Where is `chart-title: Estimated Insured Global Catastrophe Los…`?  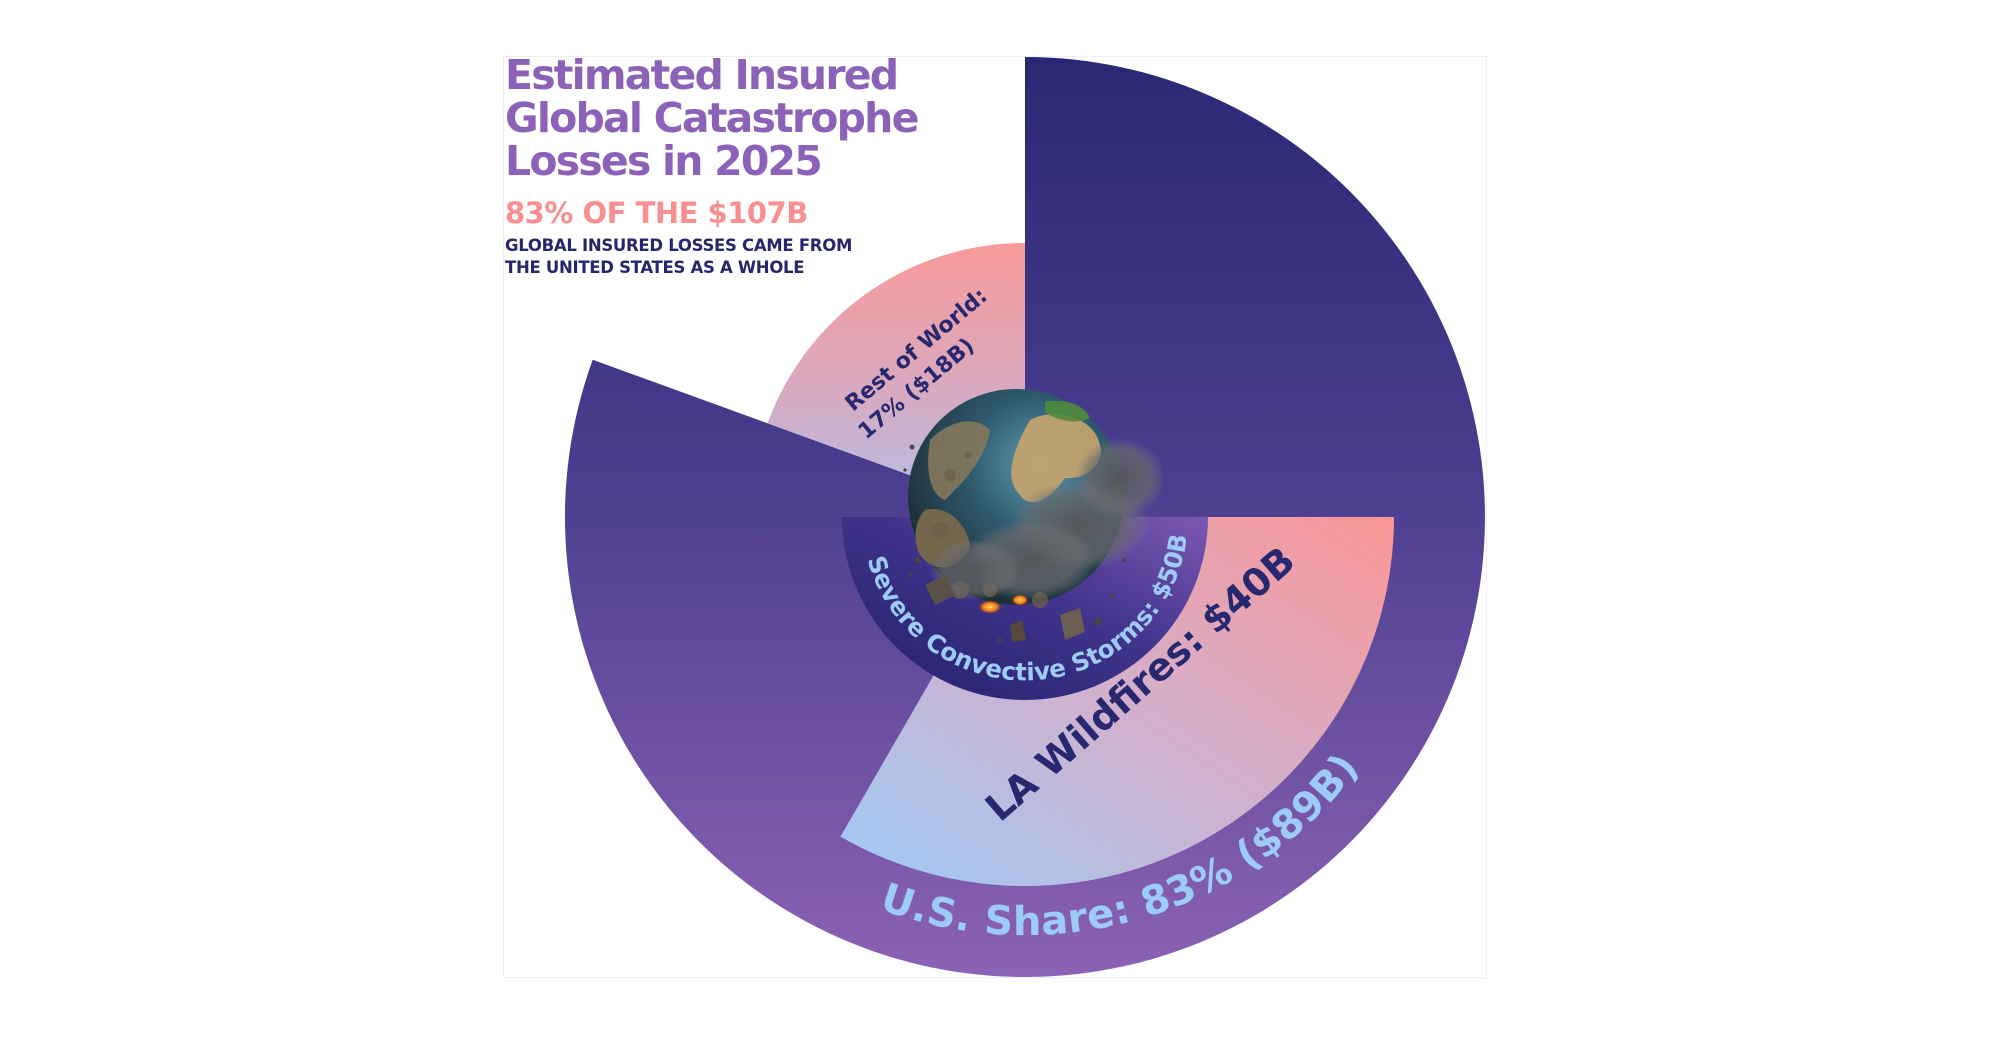
chart-title: Estimated Insured Global Catastrophe Los… is located at coordinates (745, 118).